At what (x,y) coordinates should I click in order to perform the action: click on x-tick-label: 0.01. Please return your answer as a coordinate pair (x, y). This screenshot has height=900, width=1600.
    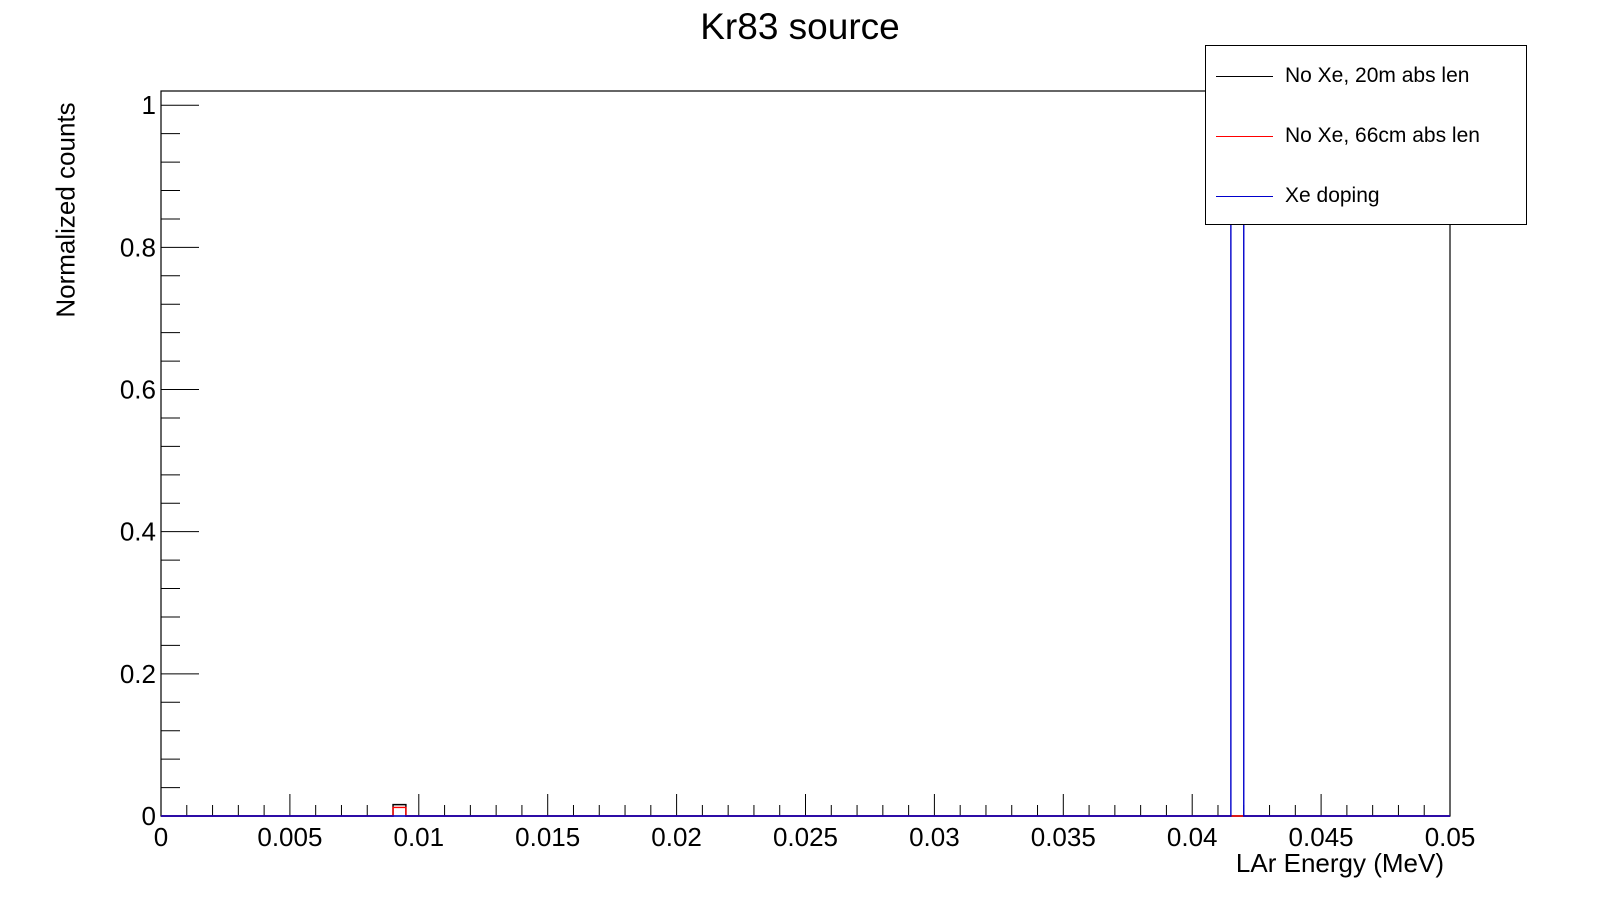
    Looking at the image, I should click on (418, 837).